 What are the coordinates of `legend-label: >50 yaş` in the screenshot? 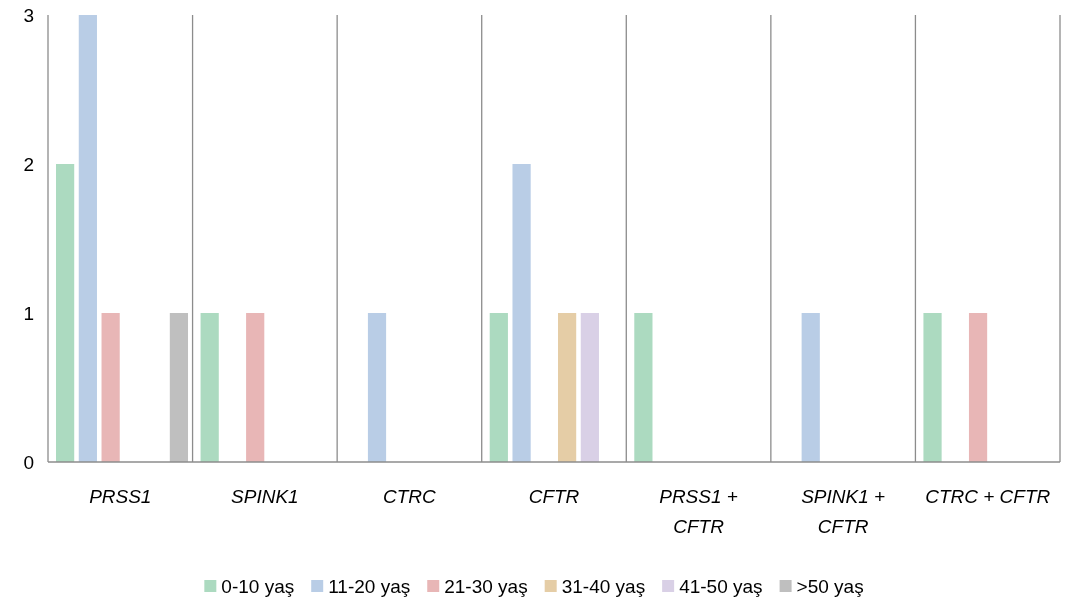 It's located at (830, 586).